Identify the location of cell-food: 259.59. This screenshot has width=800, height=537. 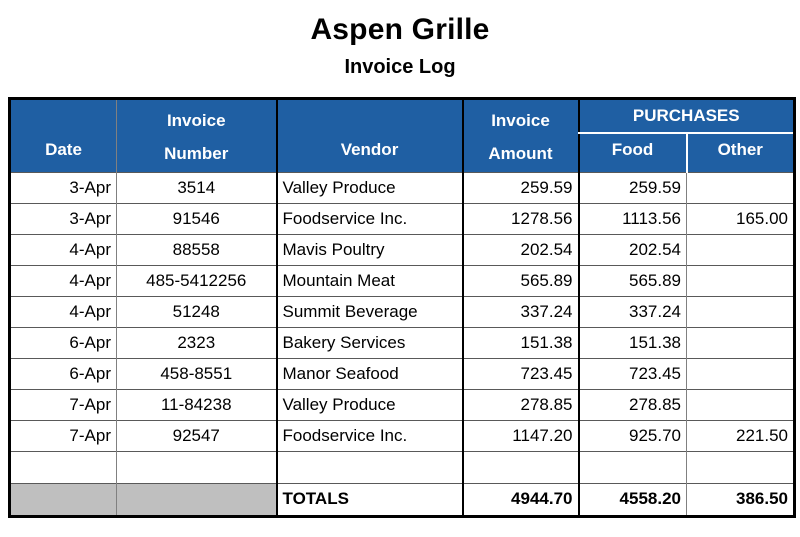
(632, 187).